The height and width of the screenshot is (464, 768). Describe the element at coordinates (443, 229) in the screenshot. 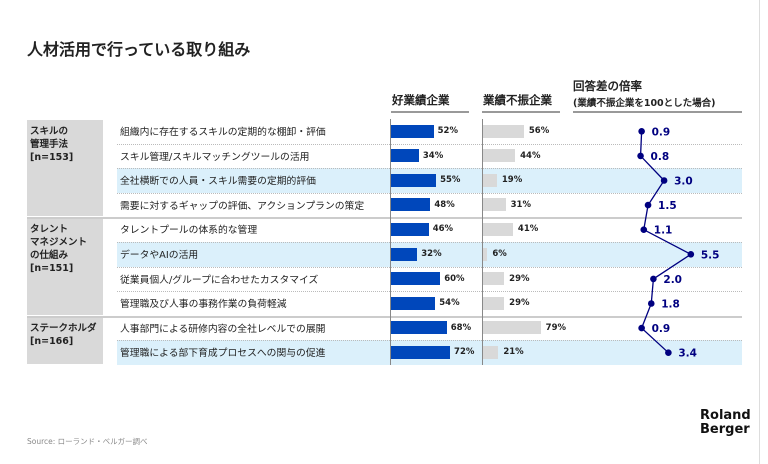

I see `value-good: 46%` at that location.